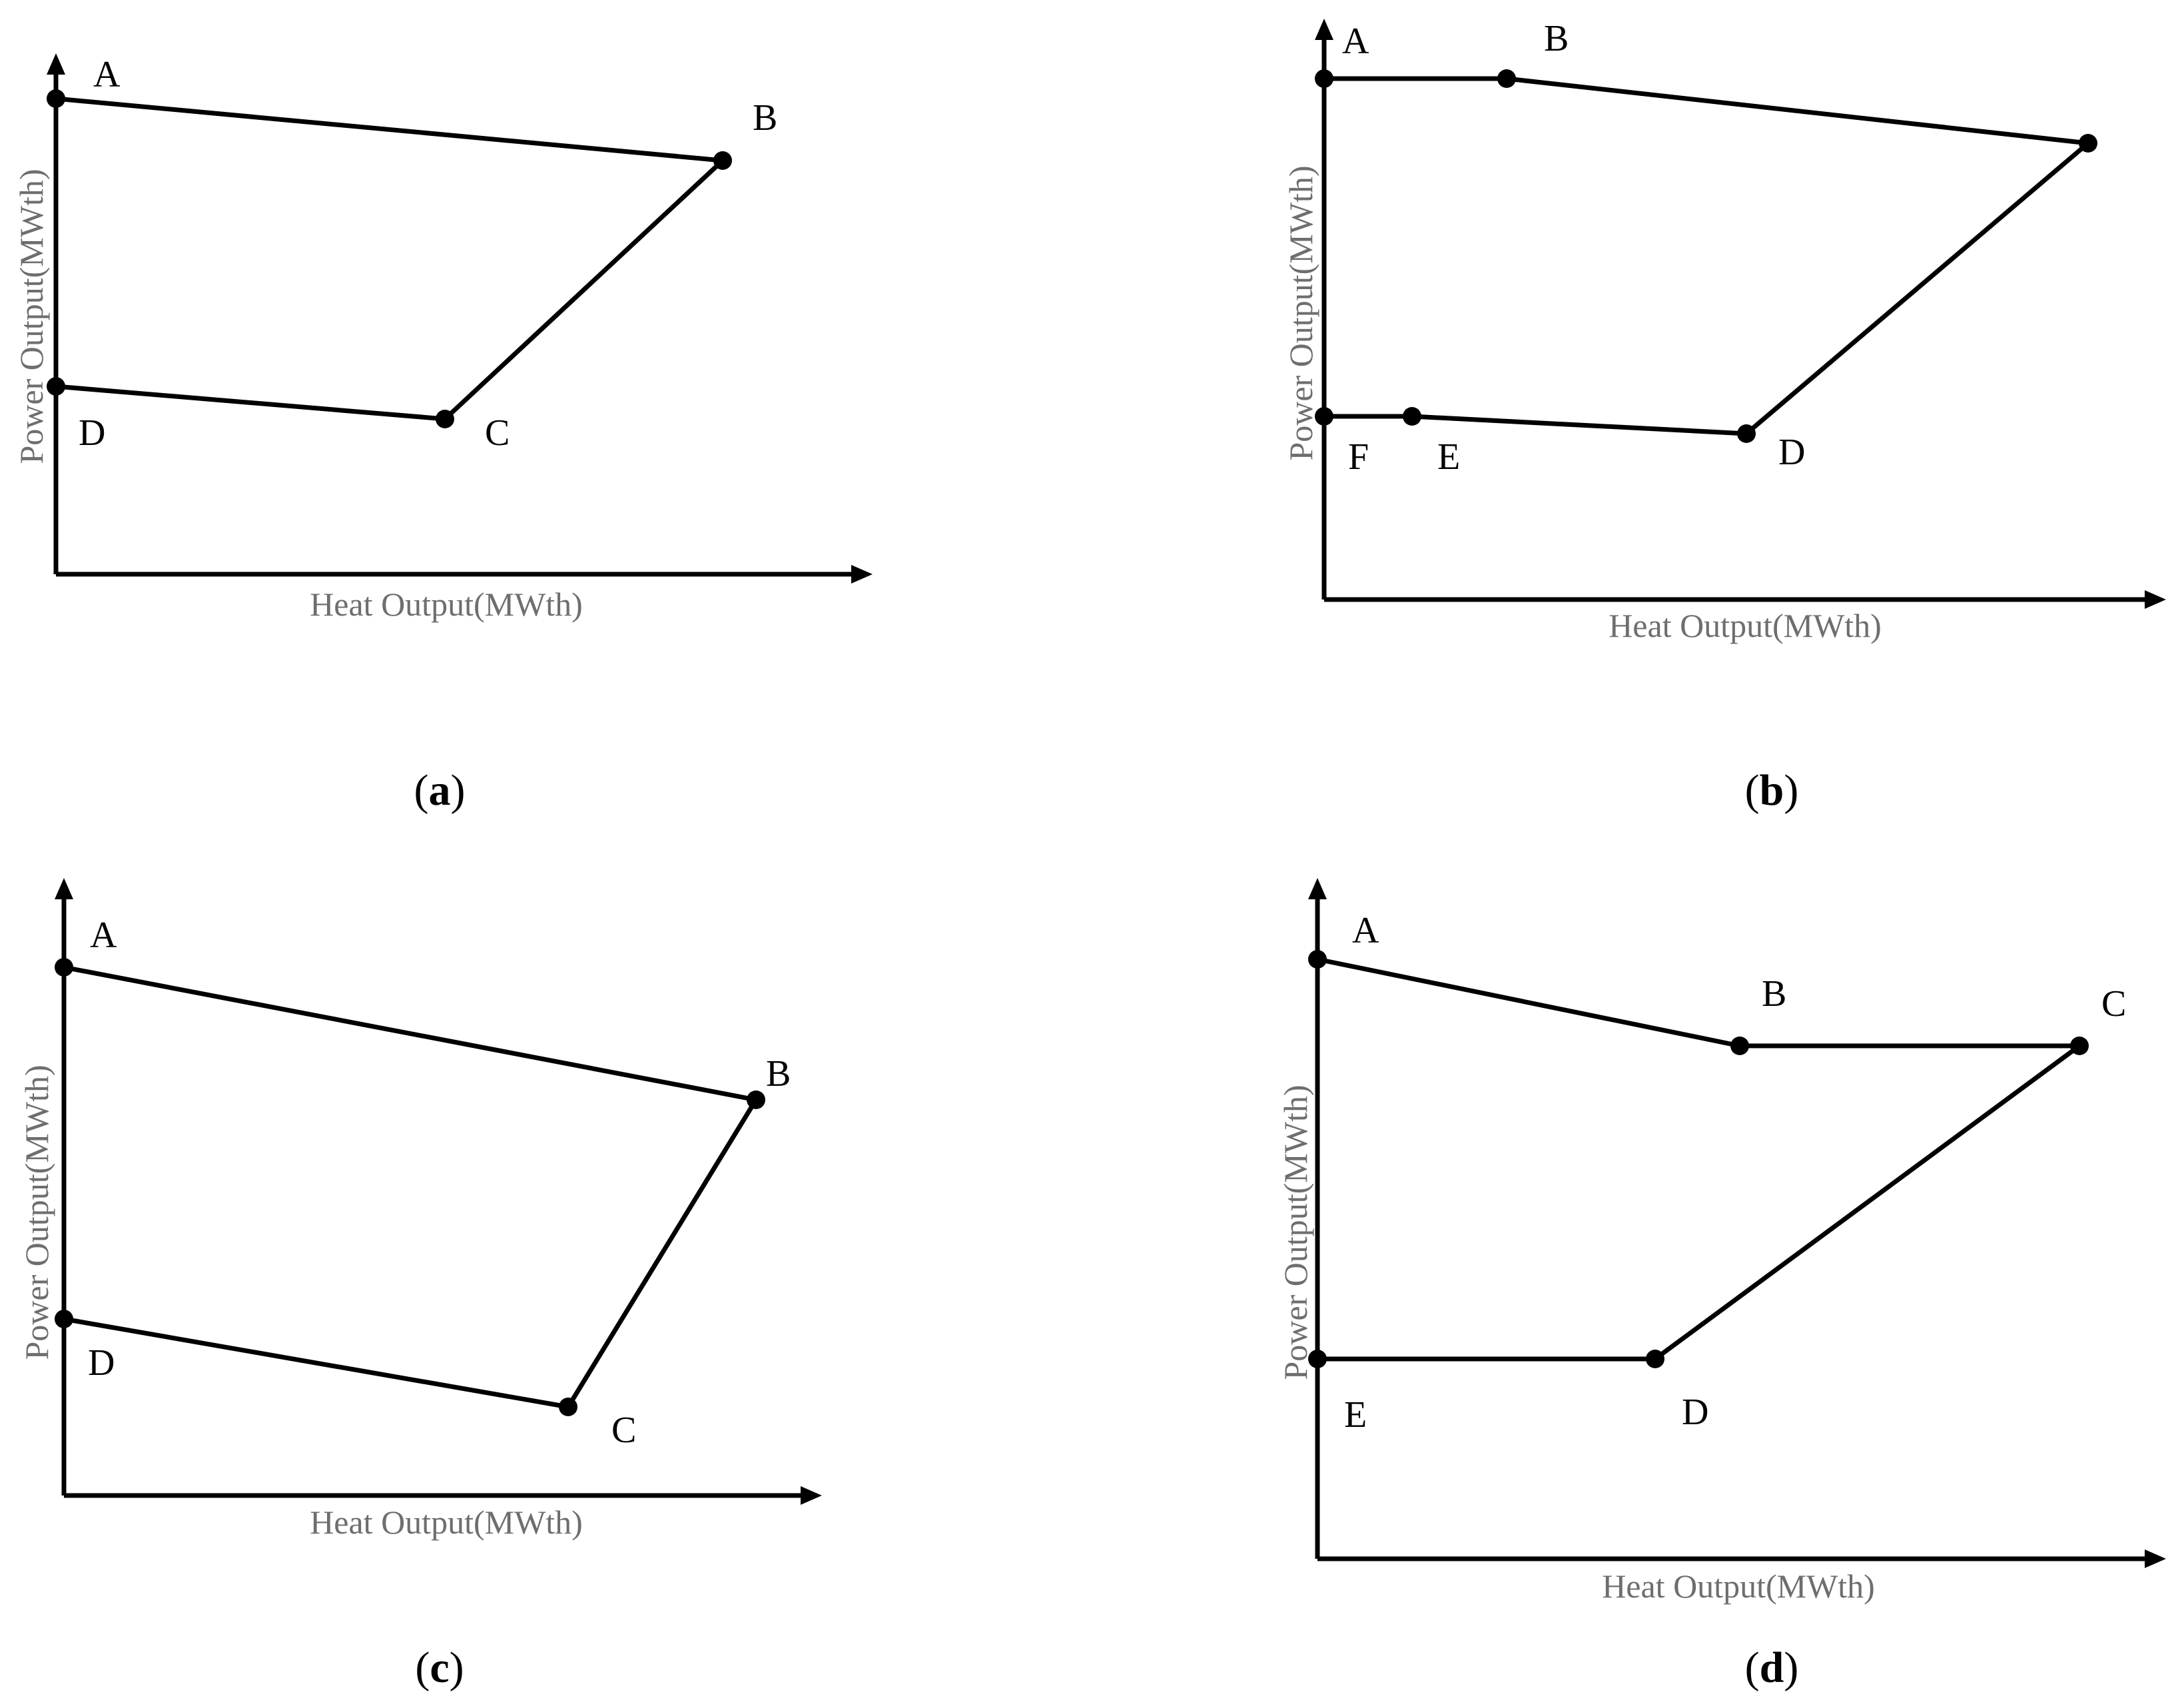 The height and width of the screenshot is (1708, 2180). I want to click on vertex-F, so click(1324, 416).